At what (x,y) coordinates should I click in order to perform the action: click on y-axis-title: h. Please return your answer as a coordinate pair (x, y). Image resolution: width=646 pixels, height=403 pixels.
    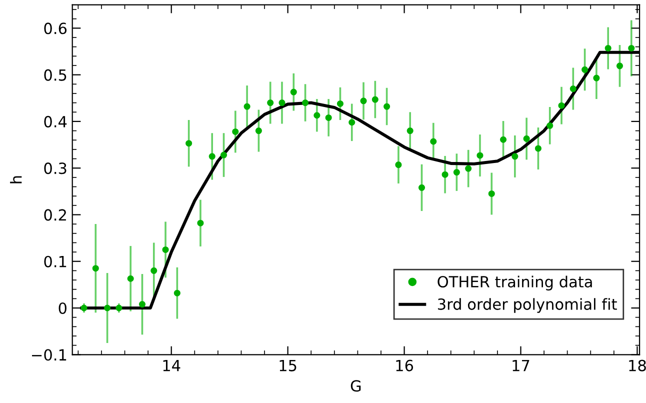
    Looking at the image, I should click on (16, 180).